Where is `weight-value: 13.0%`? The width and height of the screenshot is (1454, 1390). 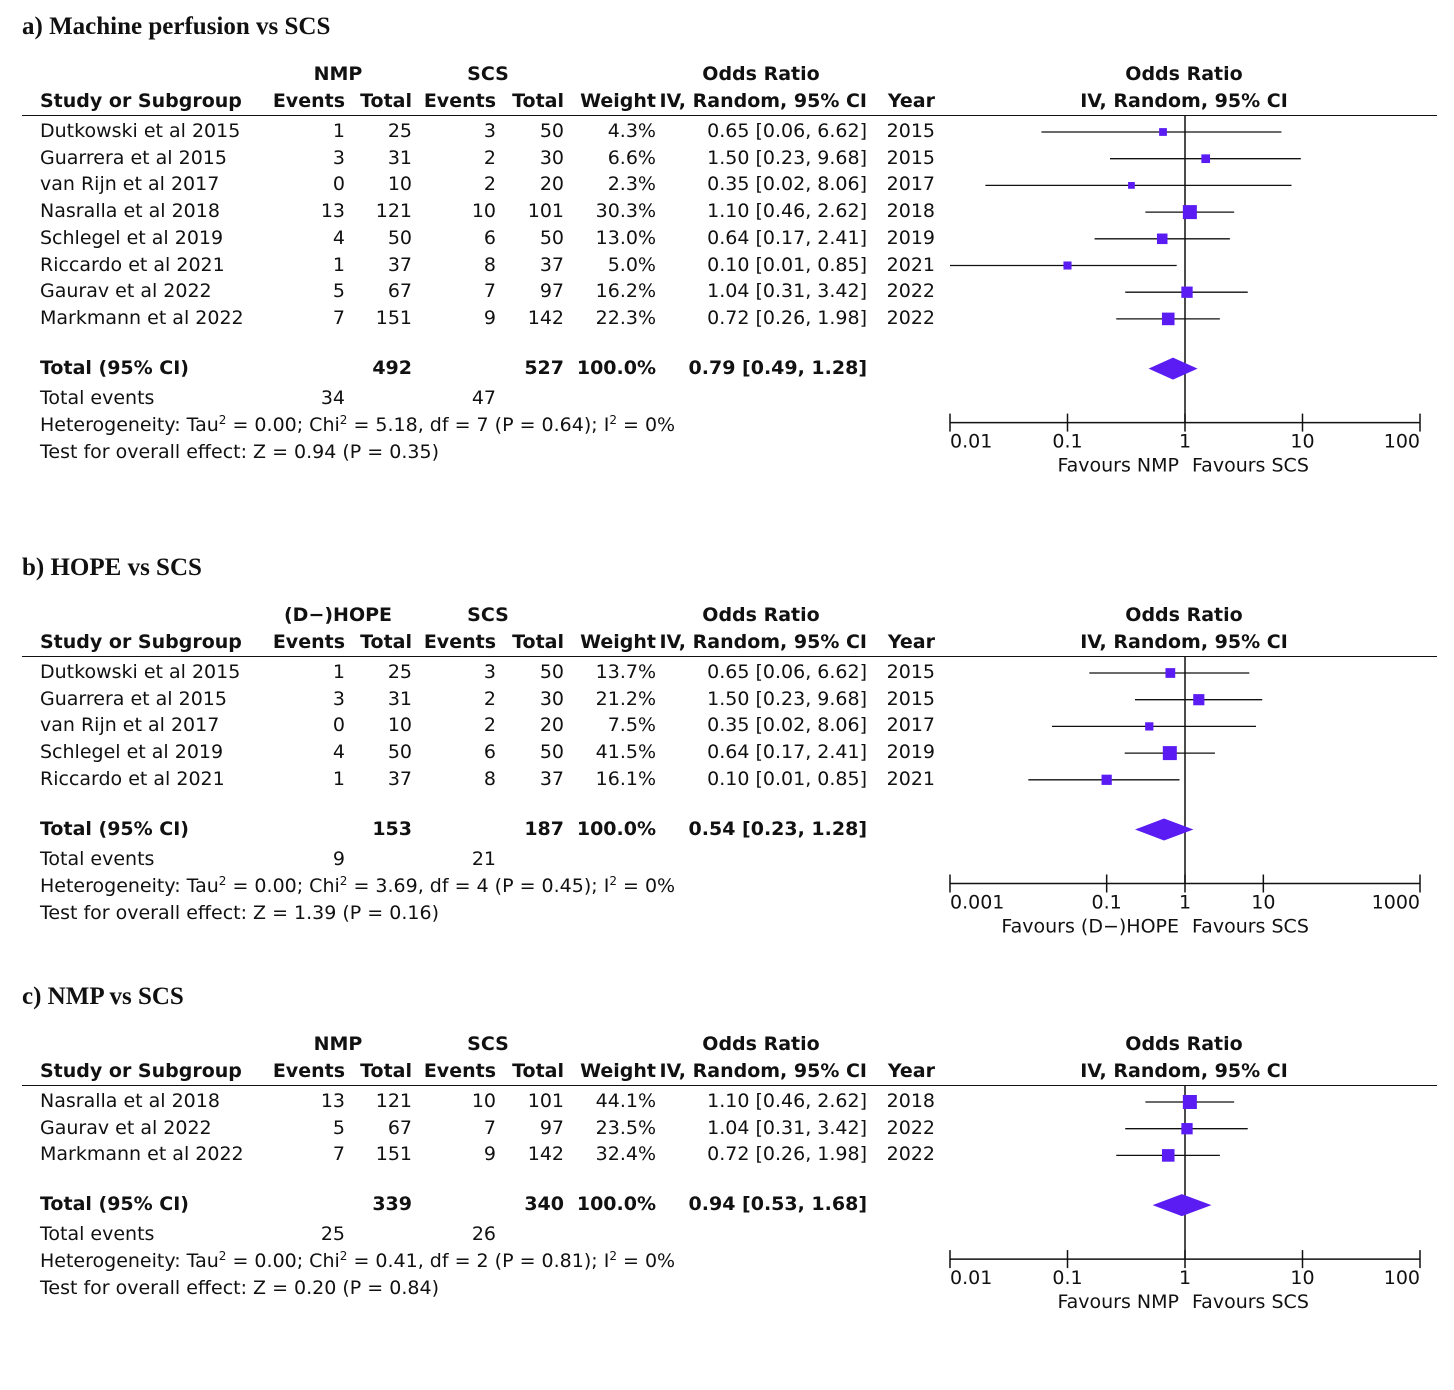
weight-value: 13.0% is located at coordinates (625, 237).